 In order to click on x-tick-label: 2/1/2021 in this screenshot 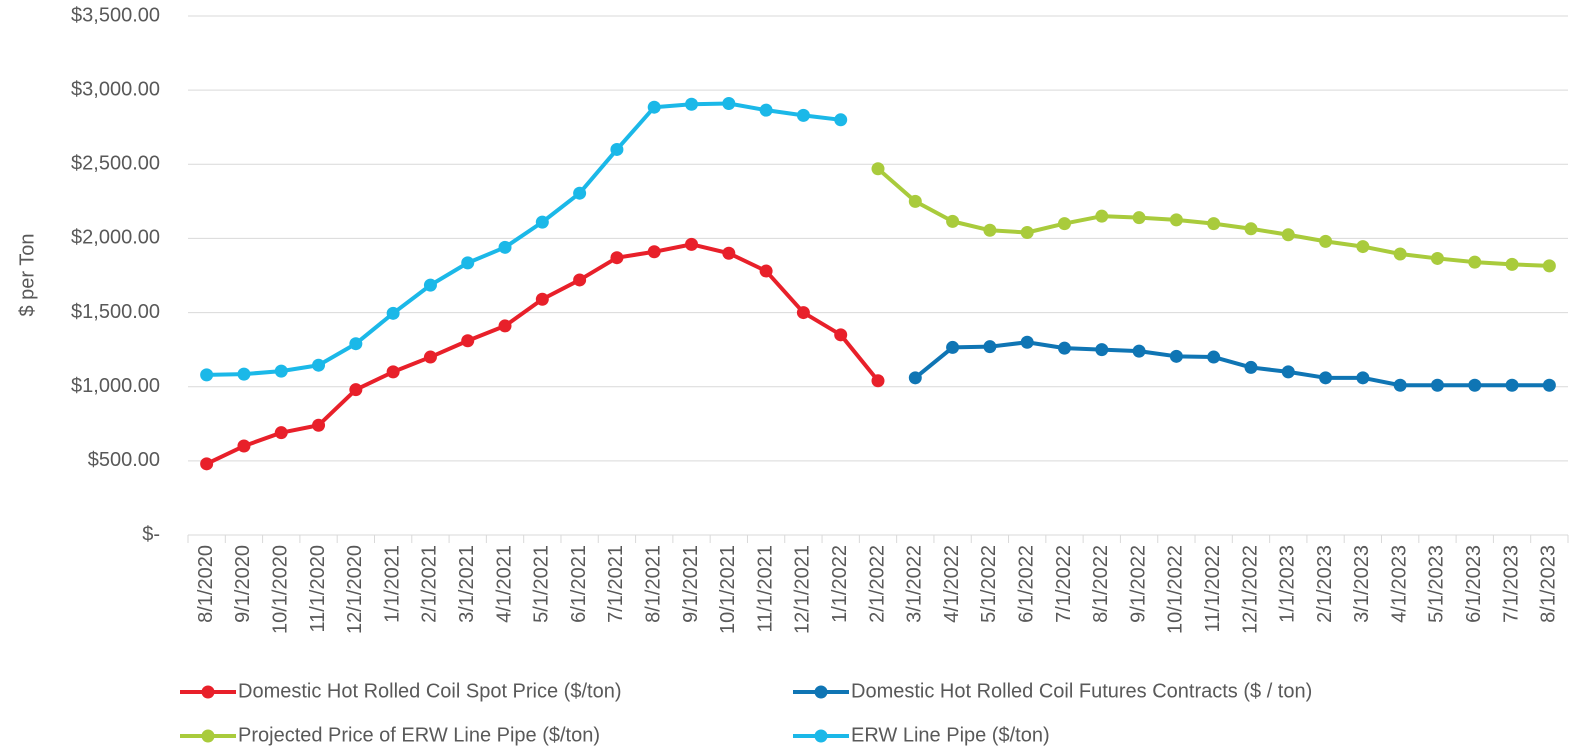, I will do `click(430, 584)`.